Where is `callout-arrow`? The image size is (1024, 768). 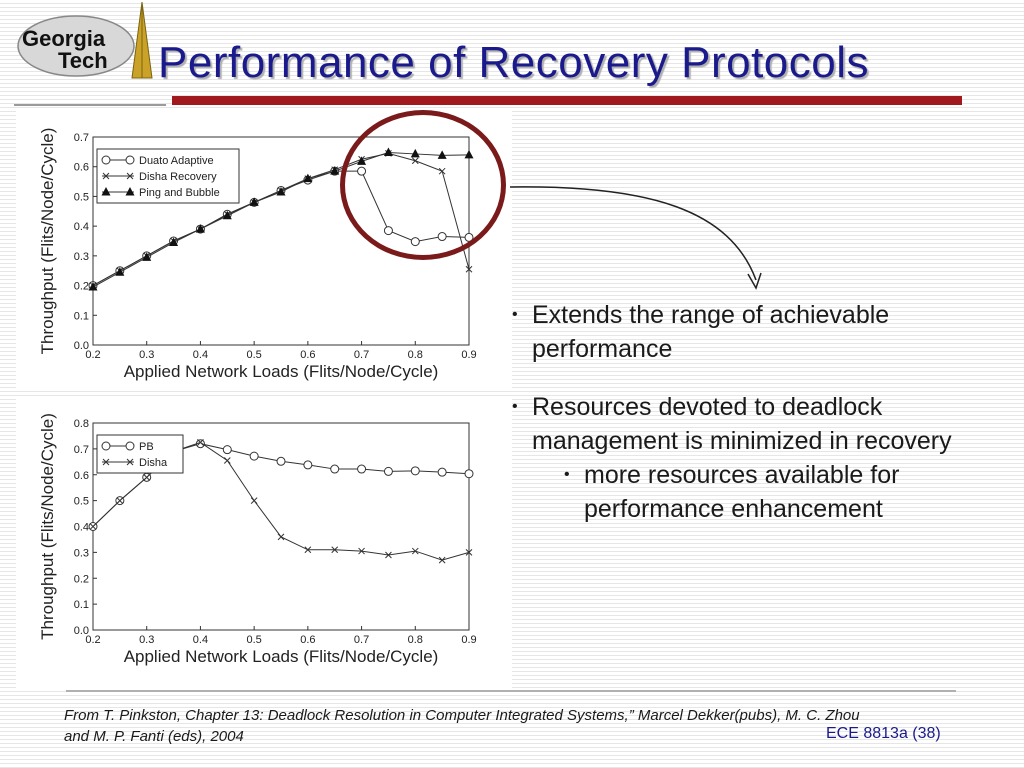 callout-arrow is located at coordinates (635, 238).